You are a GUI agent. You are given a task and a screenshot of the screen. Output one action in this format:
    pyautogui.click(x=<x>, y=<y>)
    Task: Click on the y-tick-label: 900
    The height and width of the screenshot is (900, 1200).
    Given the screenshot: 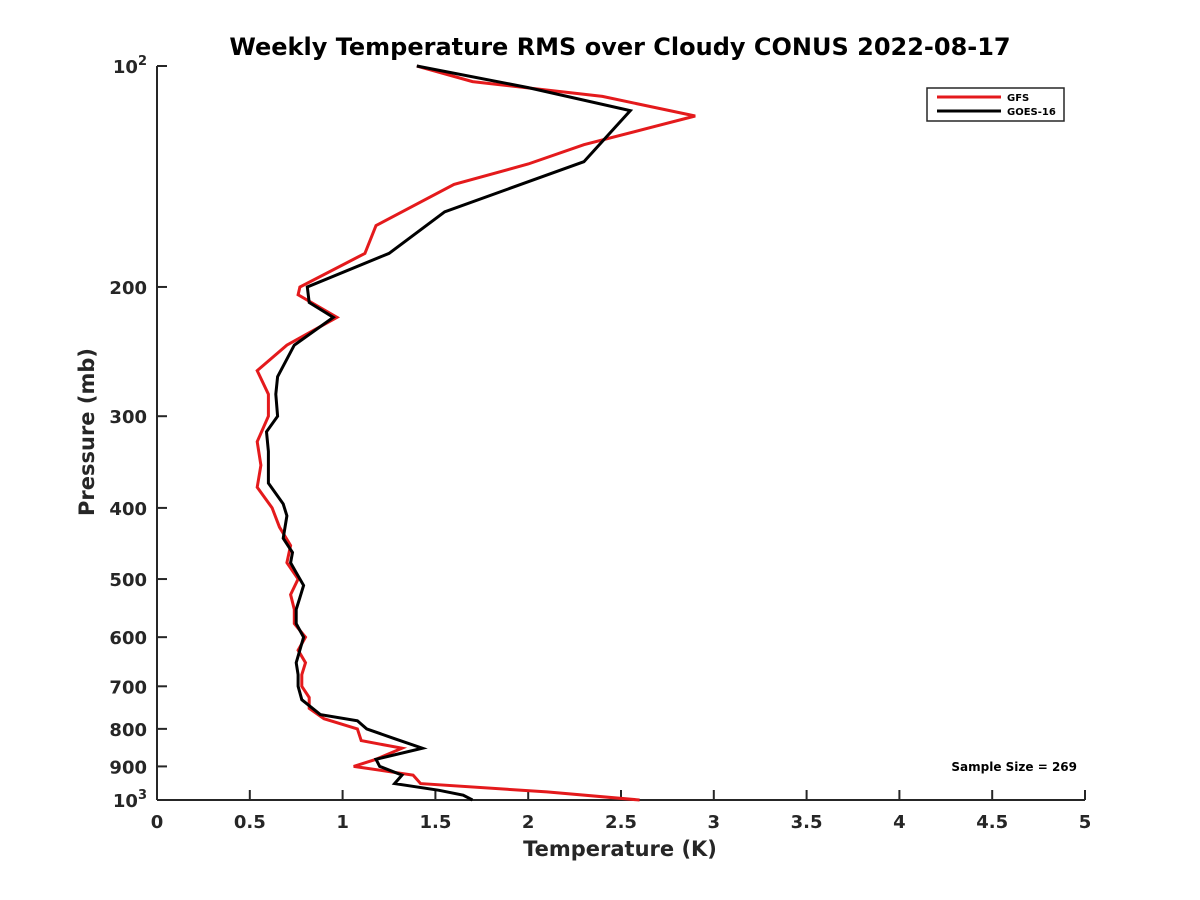 What is the action you would take?
    pyautogui.click(x=128, y=767)
    